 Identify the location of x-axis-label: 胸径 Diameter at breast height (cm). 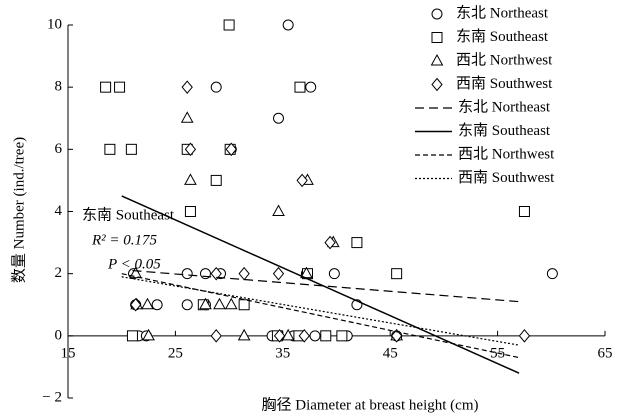
(369, 404).